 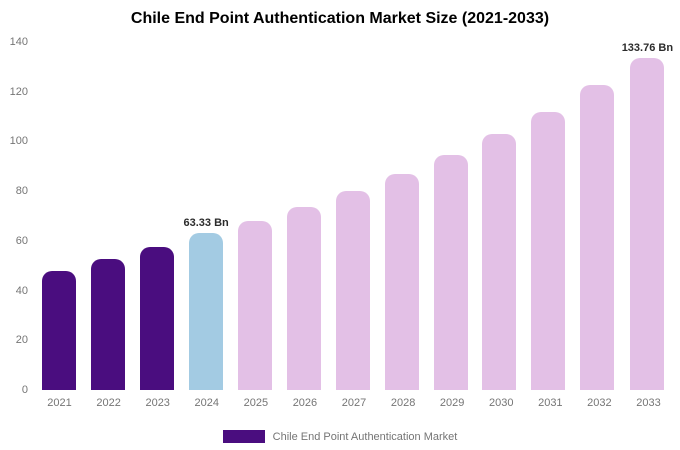 What do you see at coordinates (365, 436) in the screenshot?
I see `legend-label: Chile End Point Authentication Market` at bounding box center [365, 436].